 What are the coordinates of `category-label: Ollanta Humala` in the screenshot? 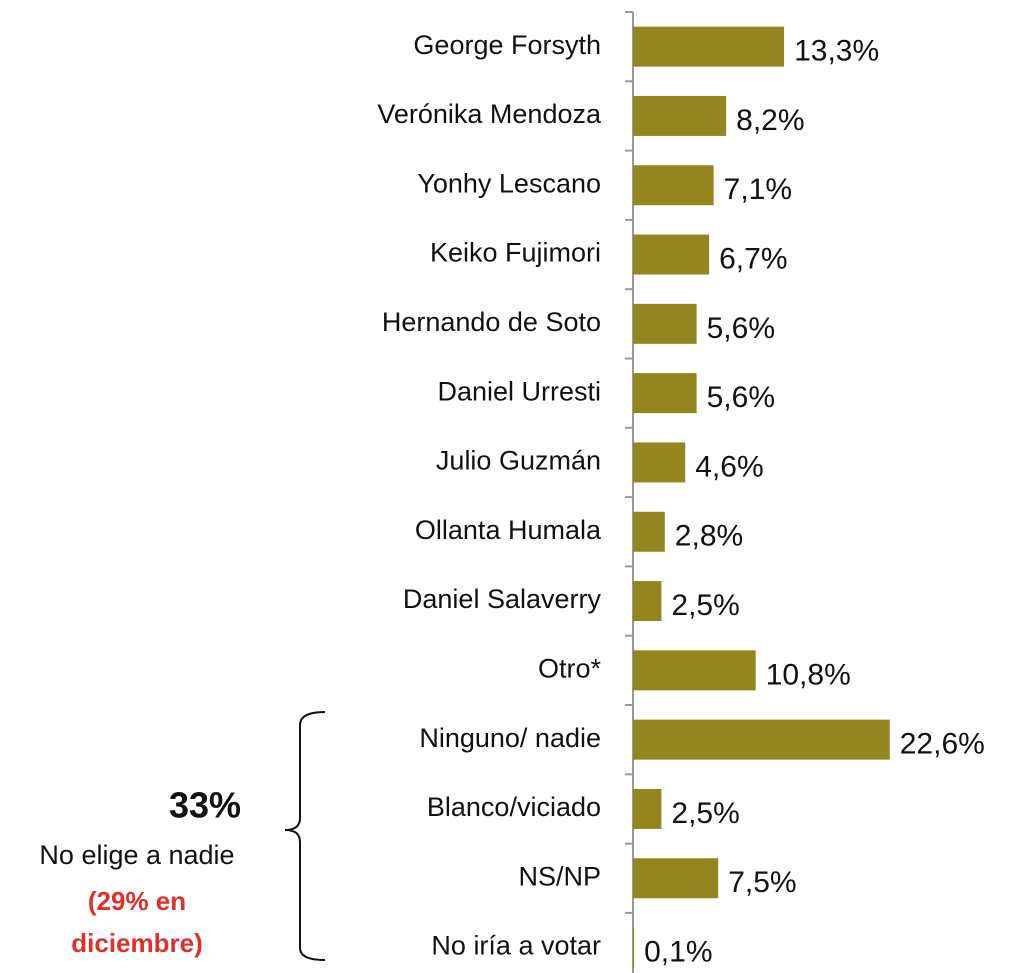 It's located at (508, 530).